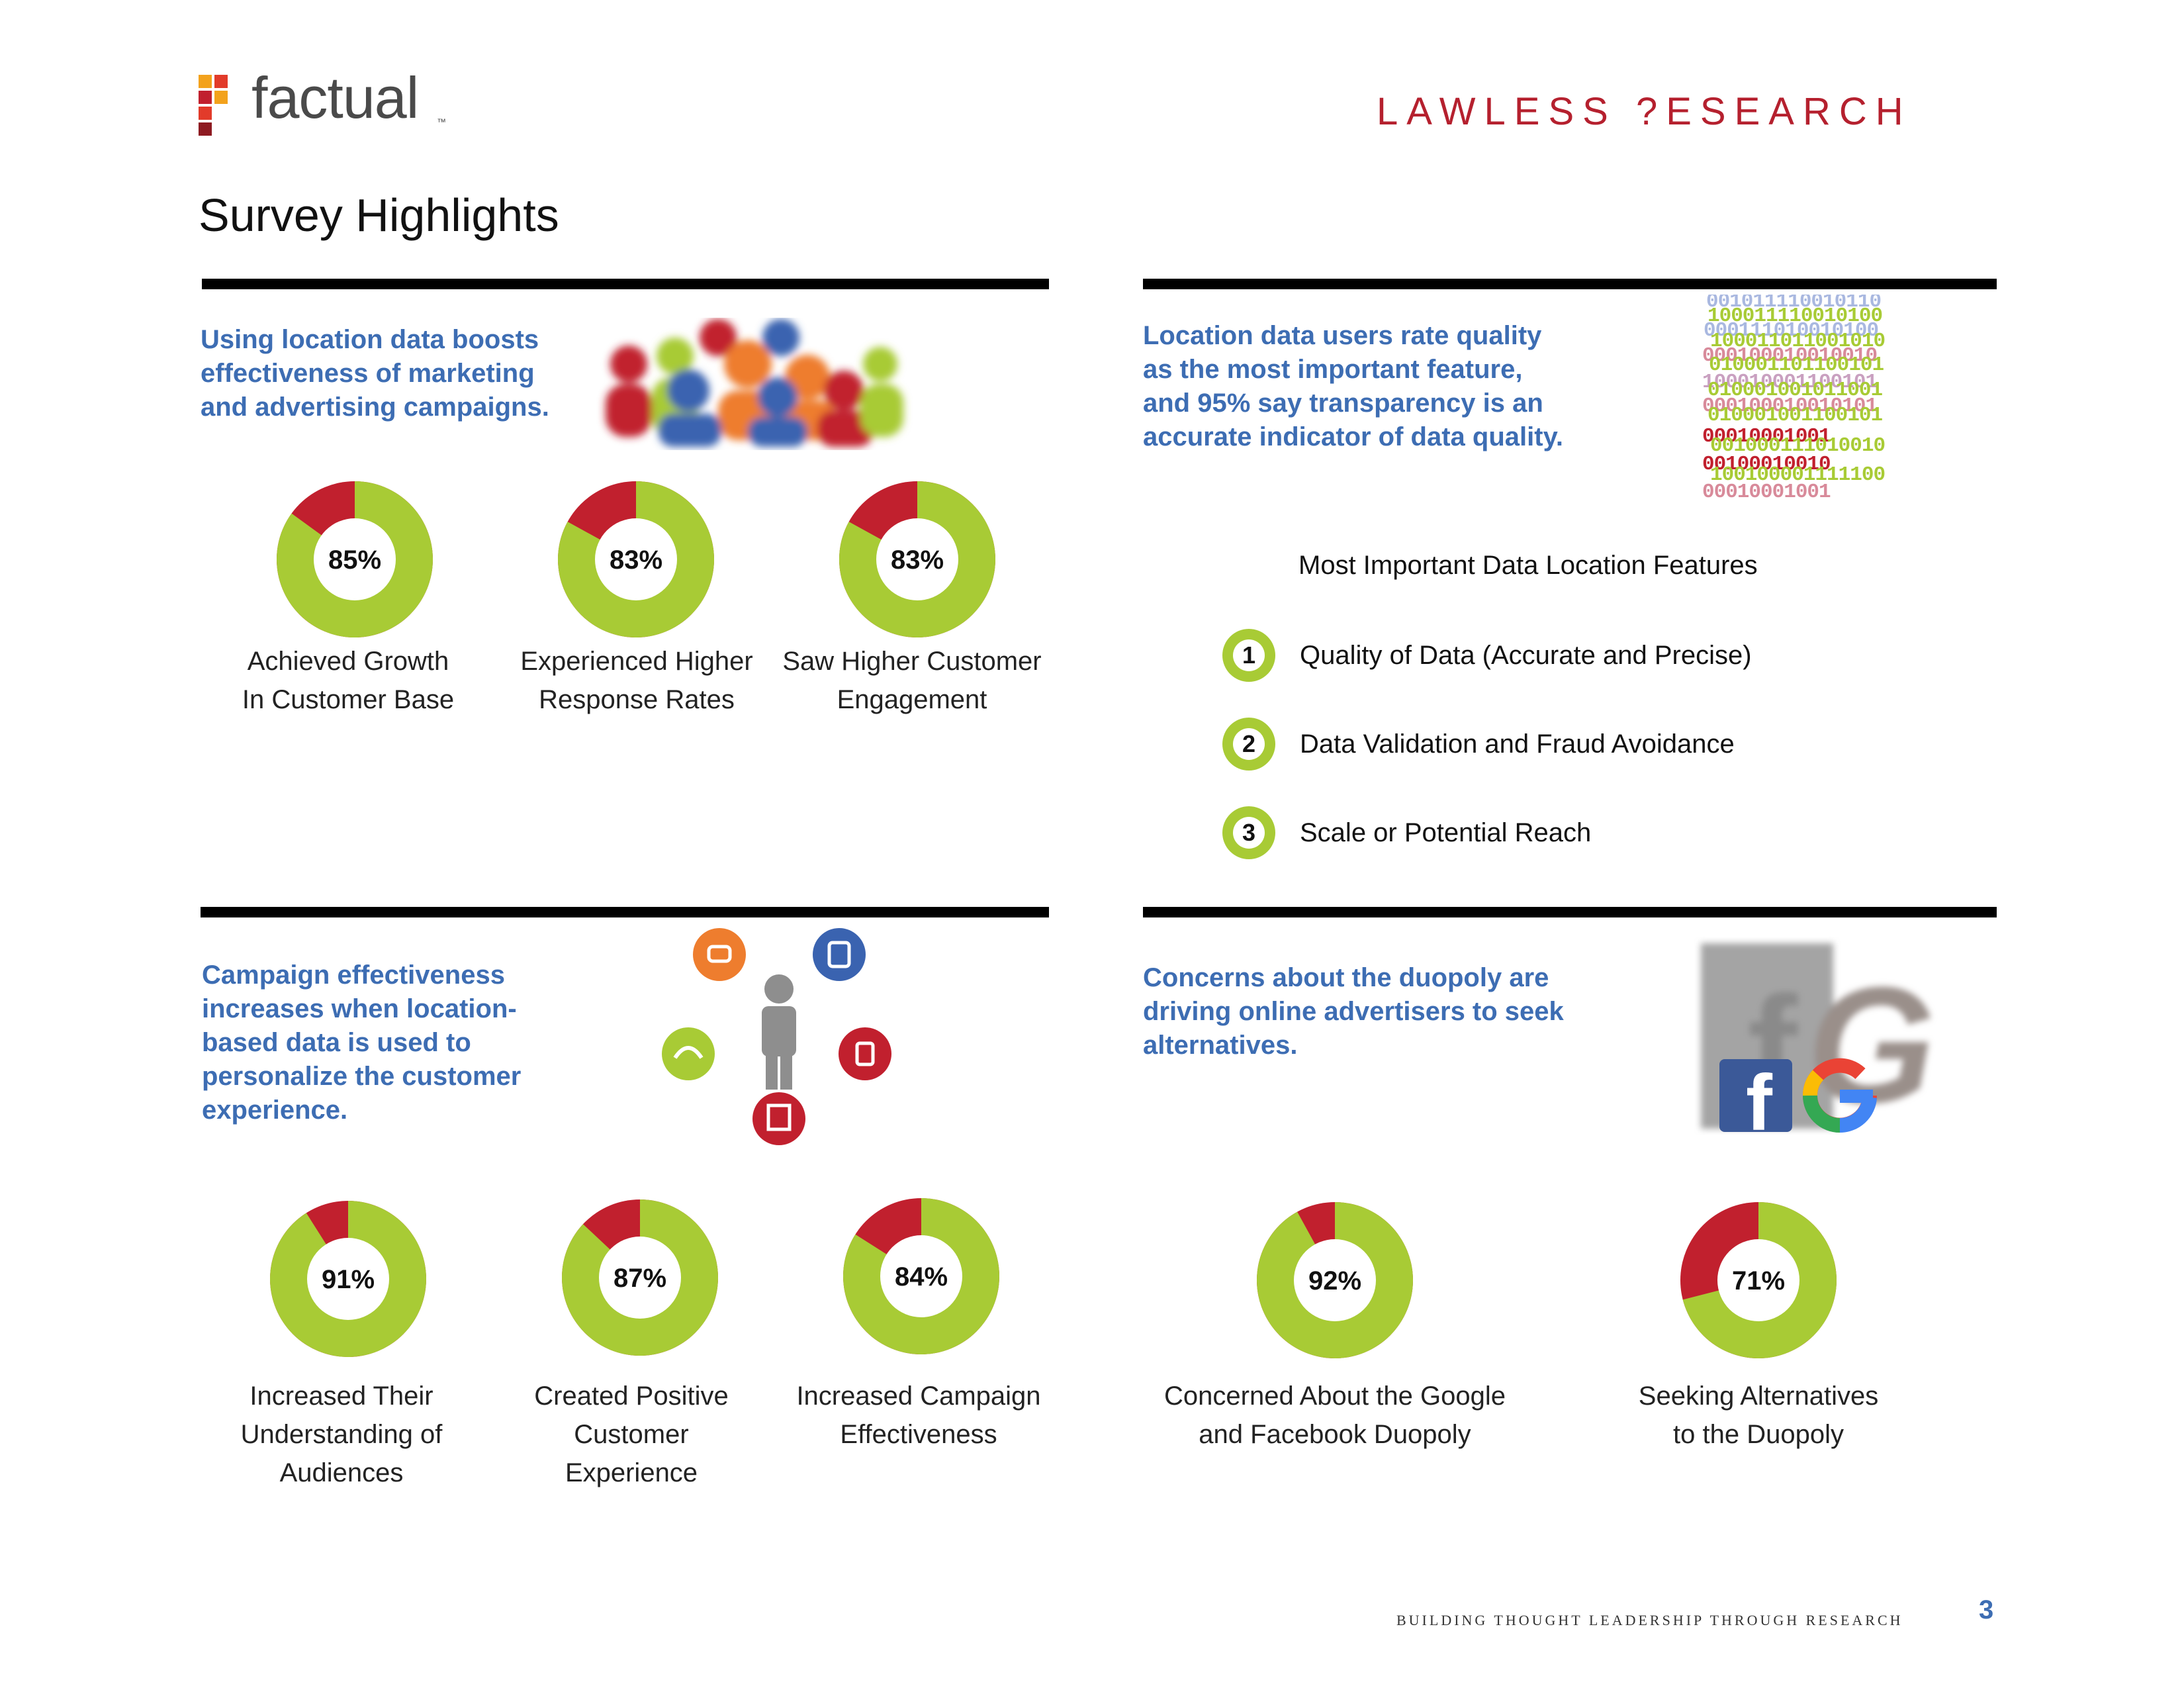  I want to click on partner-logo: LAWLESS ?ESEARCH, so click(1644, 111).